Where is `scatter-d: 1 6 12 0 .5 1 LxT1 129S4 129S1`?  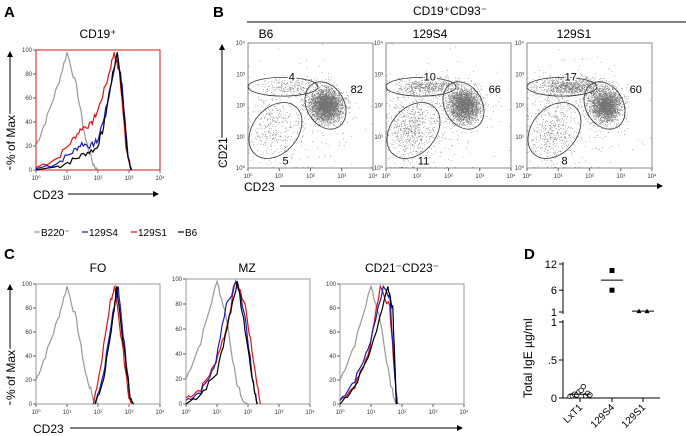
scatter-d: 1 6 12 0 .5 1 LxT1 129S4 129S1 is located at coordinates (602, 345).